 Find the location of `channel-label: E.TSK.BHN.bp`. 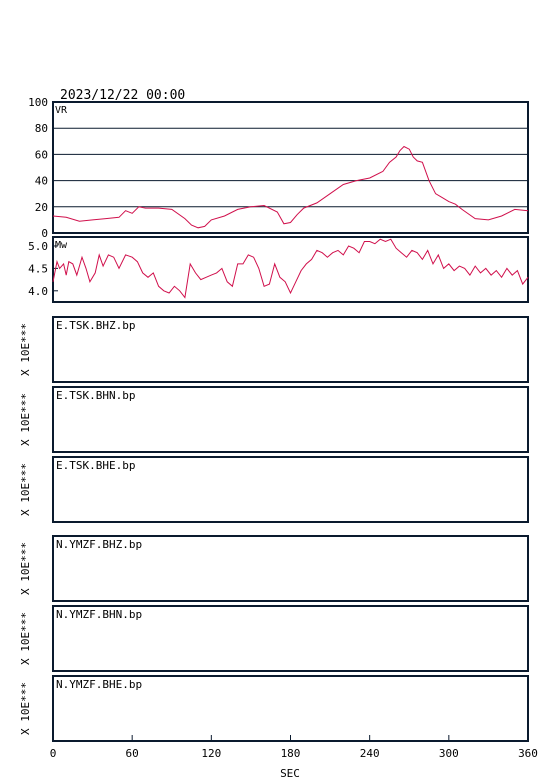

channel-label: E.TSK.BHN.bp is located at coordinates (95, 395).